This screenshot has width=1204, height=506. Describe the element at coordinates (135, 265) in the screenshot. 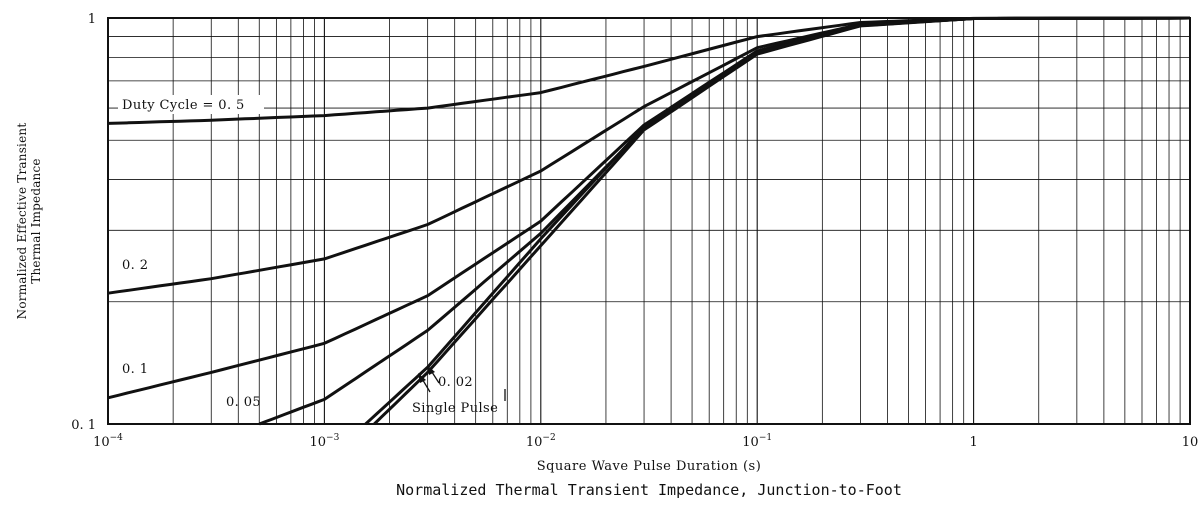

I see `series-annotation-label: 0. 2` at that location.